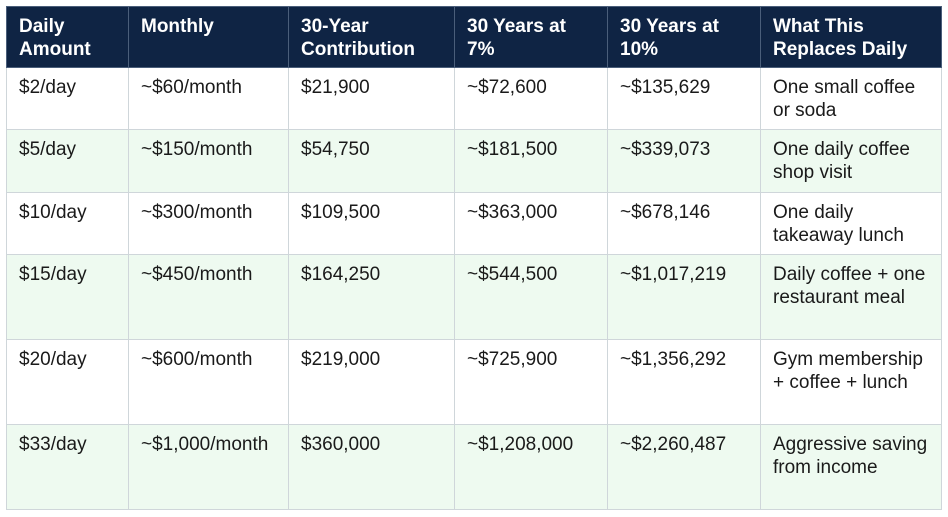 Image resolution: width=948 pixels, height=517 pixels. I want to click on cell-daily-amount: $33/day, so click(67, 467).